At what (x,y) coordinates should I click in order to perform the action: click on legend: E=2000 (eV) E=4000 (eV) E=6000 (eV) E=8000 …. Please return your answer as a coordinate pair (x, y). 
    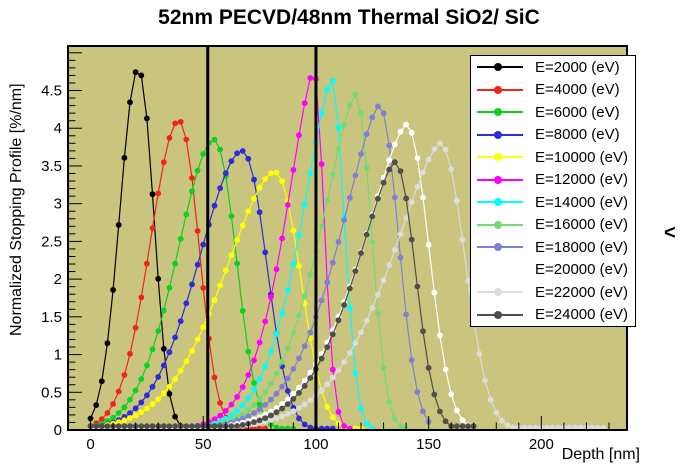
    Looking at the image, I should click on (553, 191).